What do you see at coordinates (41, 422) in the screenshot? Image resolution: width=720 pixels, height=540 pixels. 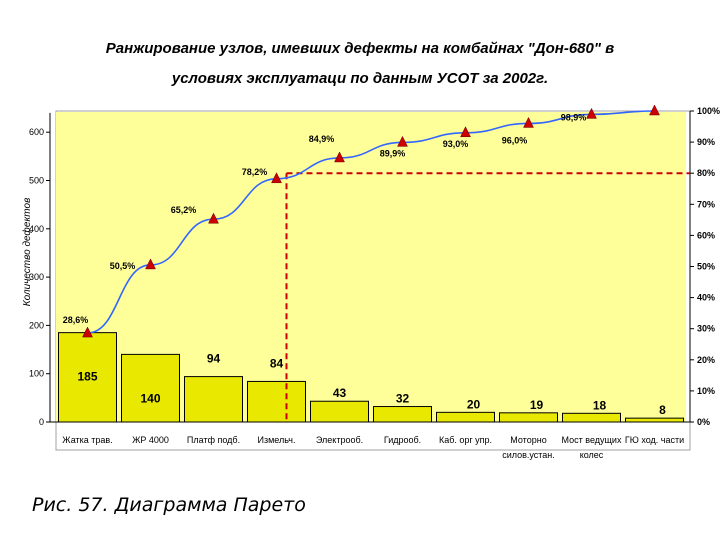 I see `y-tick-label: 0` at bounding box center [41, 422].